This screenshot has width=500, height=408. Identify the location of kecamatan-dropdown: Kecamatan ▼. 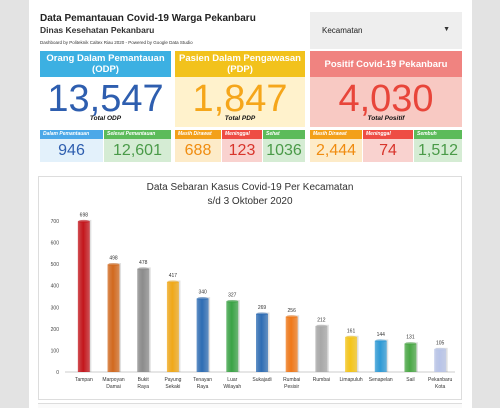
(386, 30).